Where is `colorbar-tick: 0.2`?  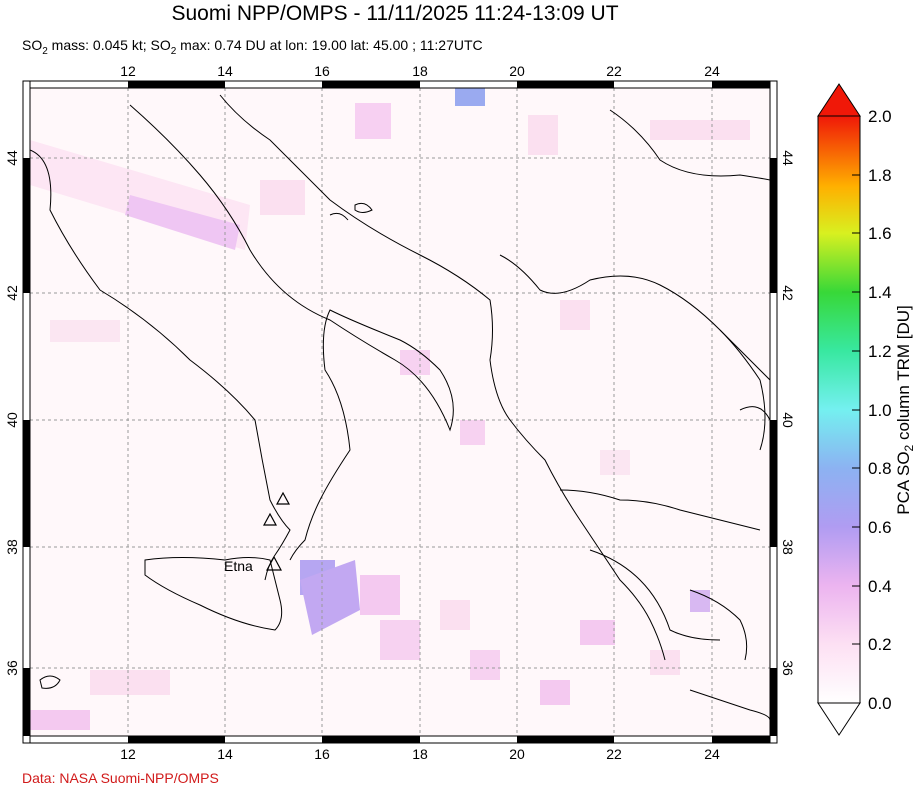
colorbar-tick: 0.2 is located at coordinates (880, 644).